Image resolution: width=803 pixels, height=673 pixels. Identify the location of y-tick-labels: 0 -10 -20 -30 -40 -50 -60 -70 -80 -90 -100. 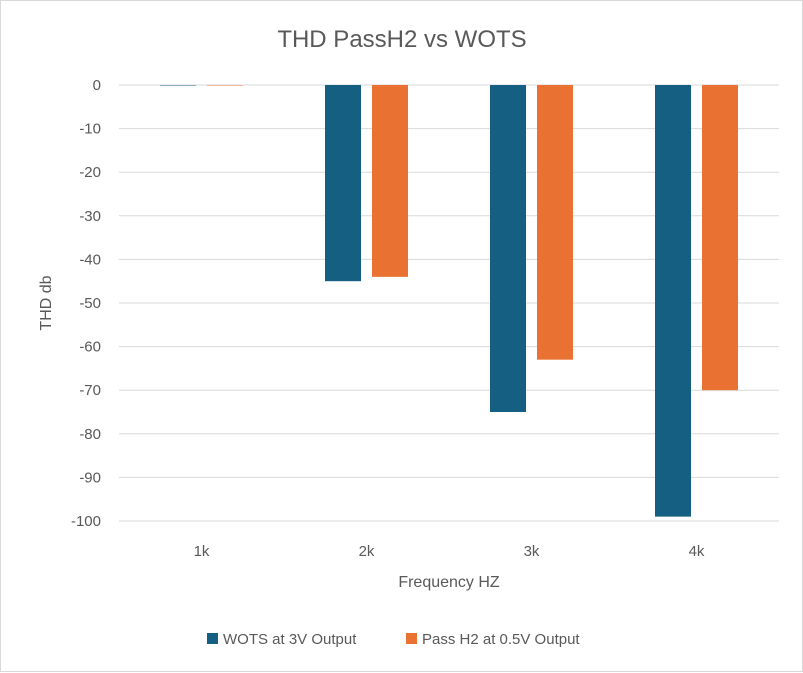
(86, 303).